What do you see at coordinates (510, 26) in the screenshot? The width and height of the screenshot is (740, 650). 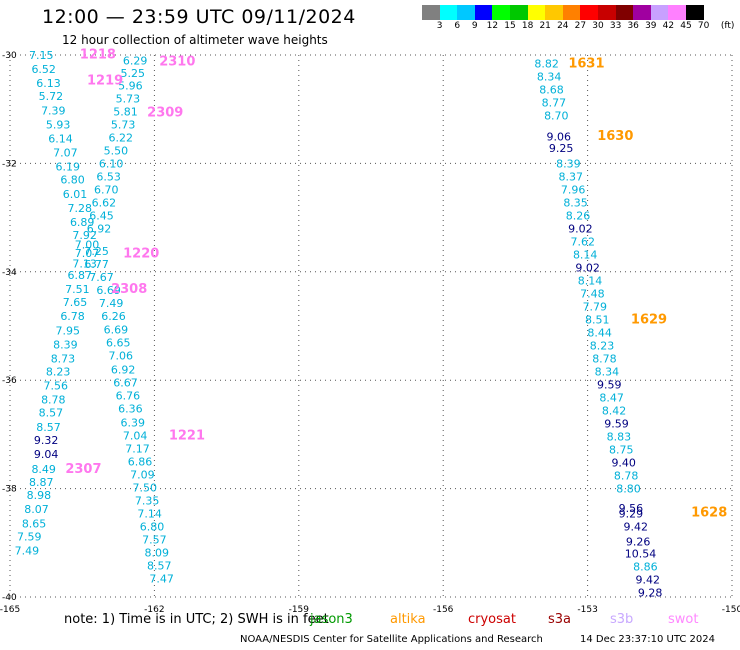 I see `color-scale-label: 15` at bounding box center [510, 26].